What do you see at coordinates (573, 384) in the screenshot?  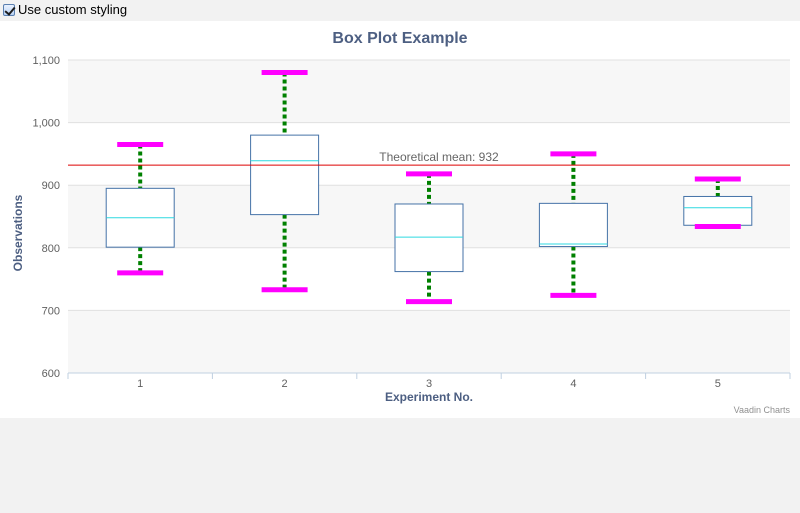 I see `x-tick-label: 4` at bounding box center [573, 384].